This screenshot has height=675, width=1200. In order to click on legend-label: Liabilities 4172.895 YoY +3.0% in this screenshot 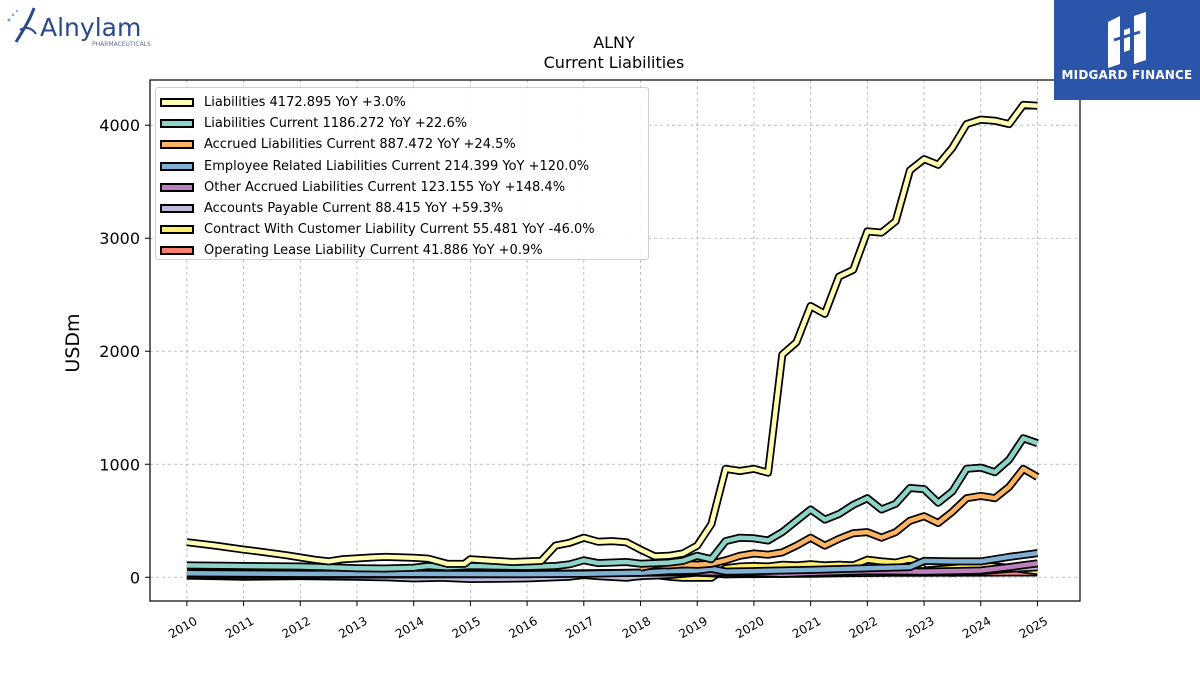, I will do `click(305, 103)`.